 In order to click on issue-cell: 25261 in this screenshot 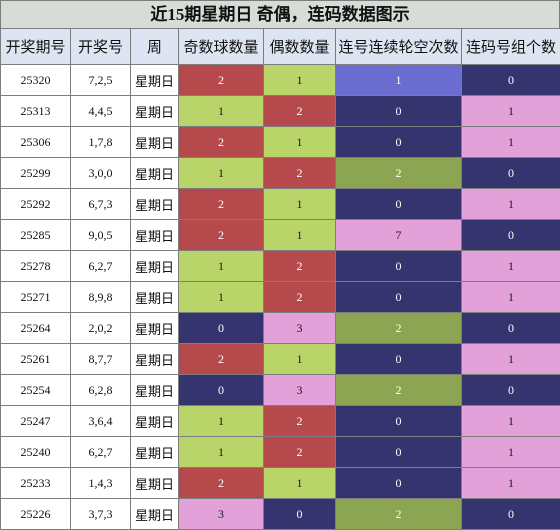, I will do `click(36, 359)`.